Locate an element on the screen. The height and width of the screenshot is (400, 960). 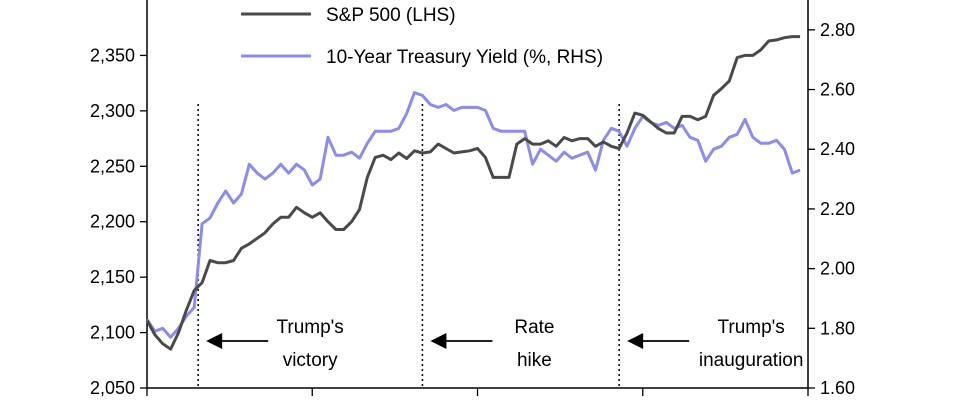
left-tick-label: 2,250 is located at coordinates (112, 166).